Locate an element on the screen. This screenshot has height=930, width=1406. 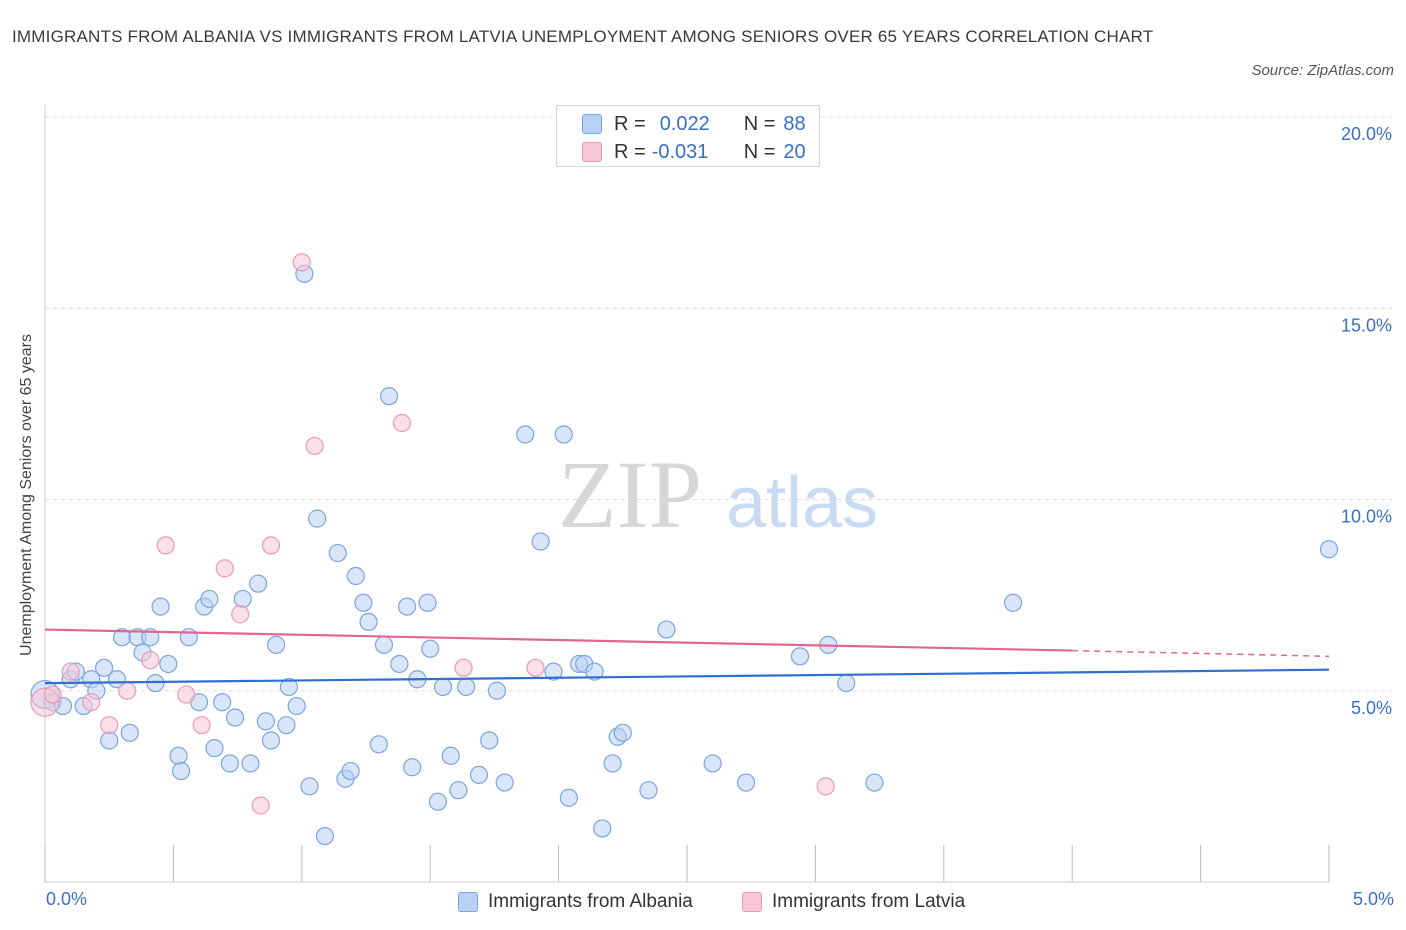
chart-source: Source: ZipAtlas.com is located at coordinates (1322, 70).